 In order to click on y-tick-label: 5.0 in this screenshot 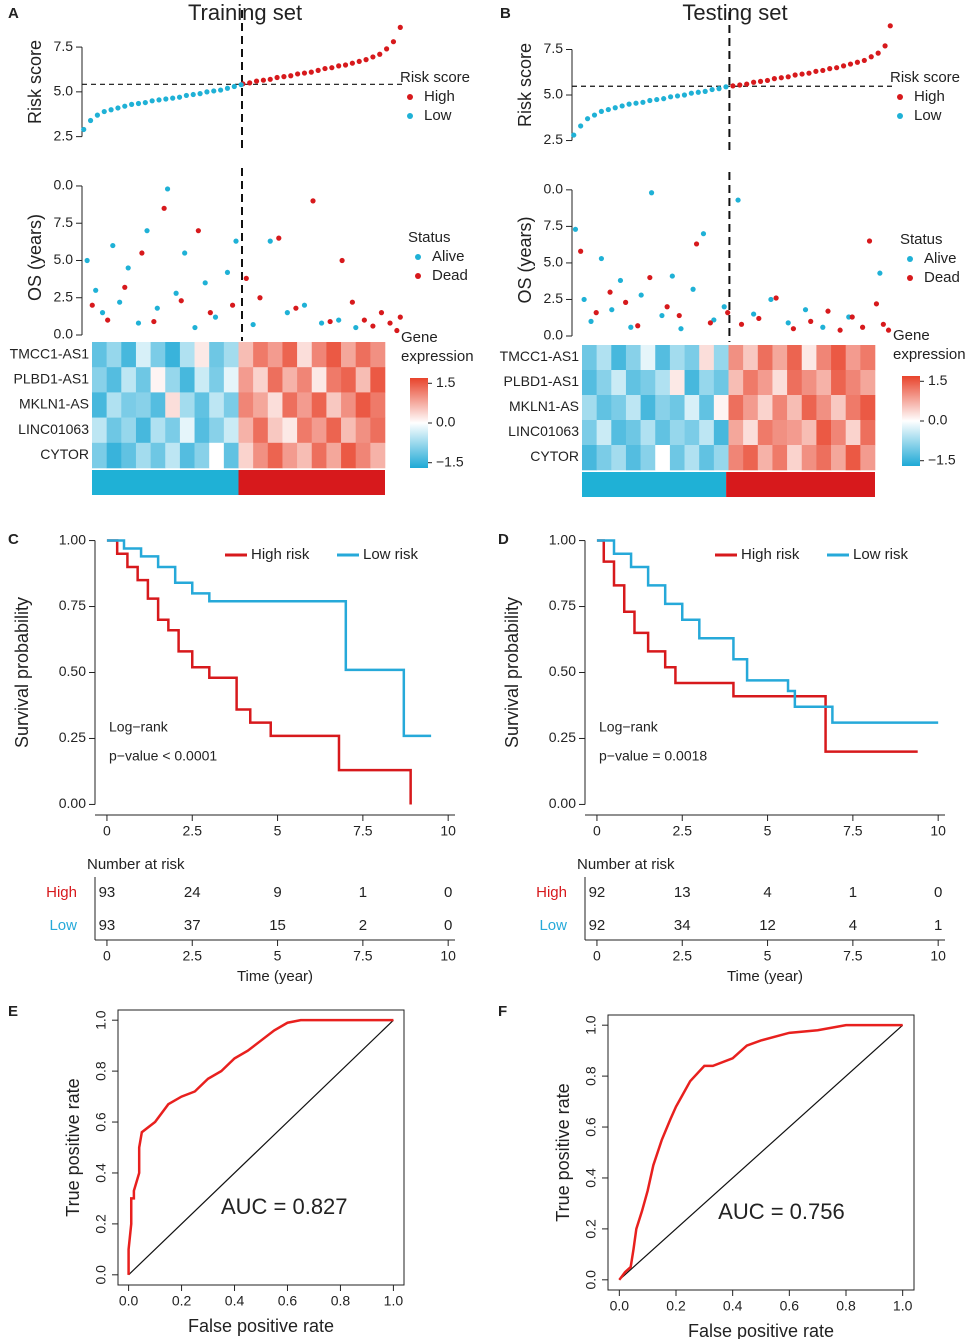, I will do `click(64, 91)`.